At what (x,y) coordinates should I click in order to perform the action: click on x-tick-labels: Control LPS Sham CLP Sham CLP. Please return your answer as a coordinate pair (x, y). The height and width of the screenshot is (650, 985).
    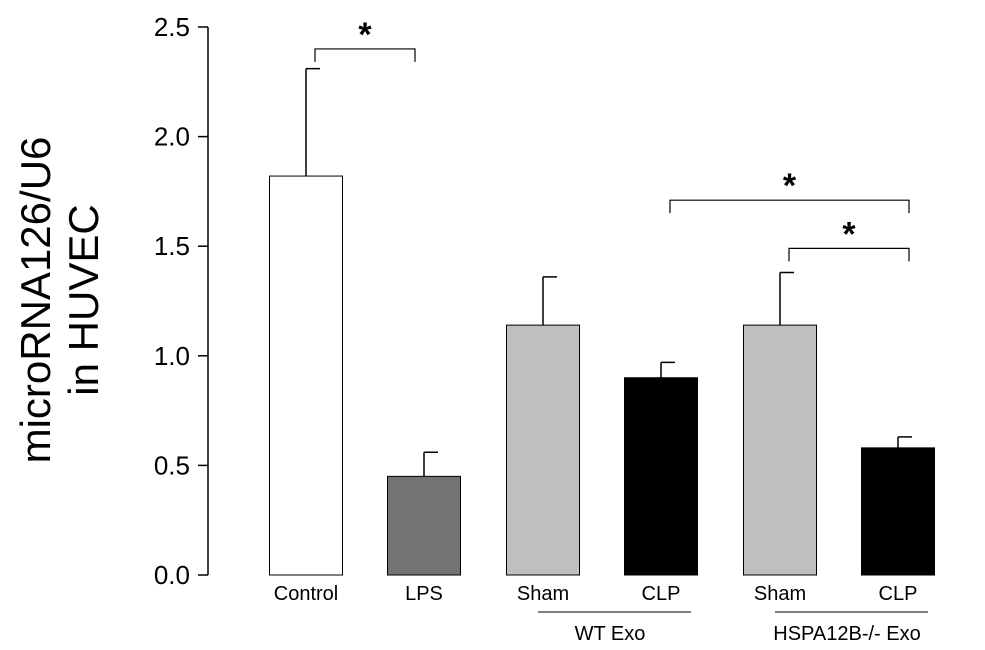
    Looking at the image, I should click on (596, 594).